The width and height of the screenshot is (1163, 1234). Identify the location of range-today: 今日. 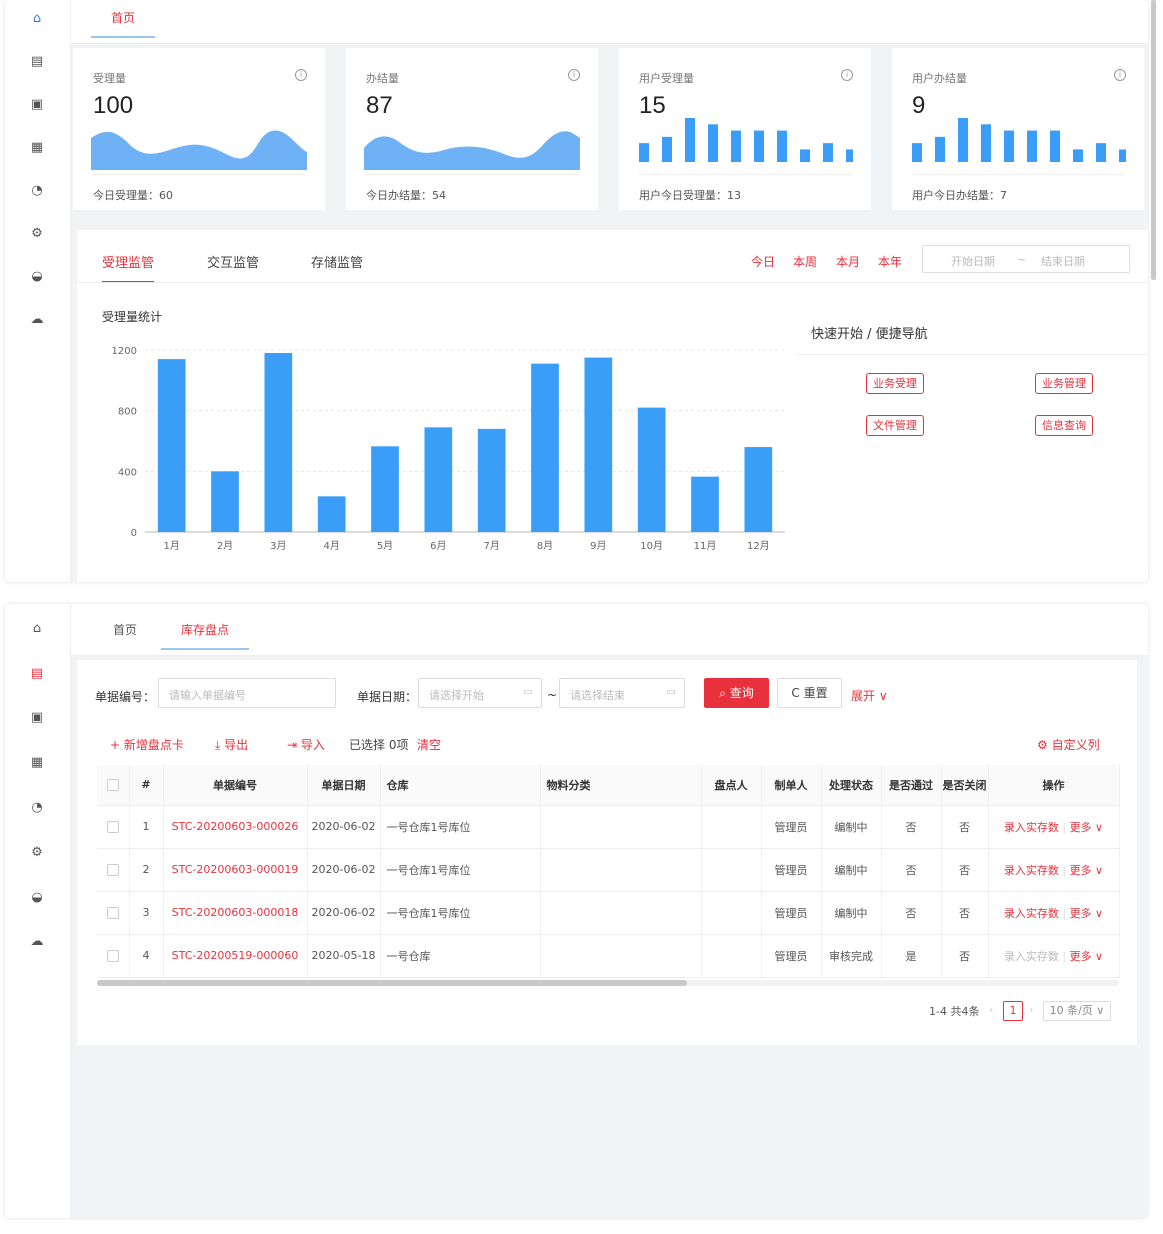
(763, 262).